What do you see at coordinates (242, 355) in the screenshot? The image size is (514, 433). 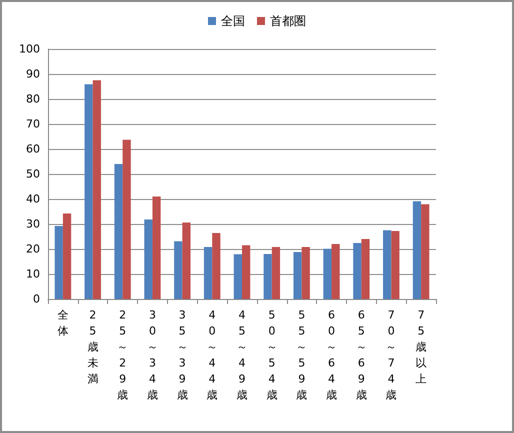 I see `x-tick-label: 45～49歳` at bounding box center [242, 355].